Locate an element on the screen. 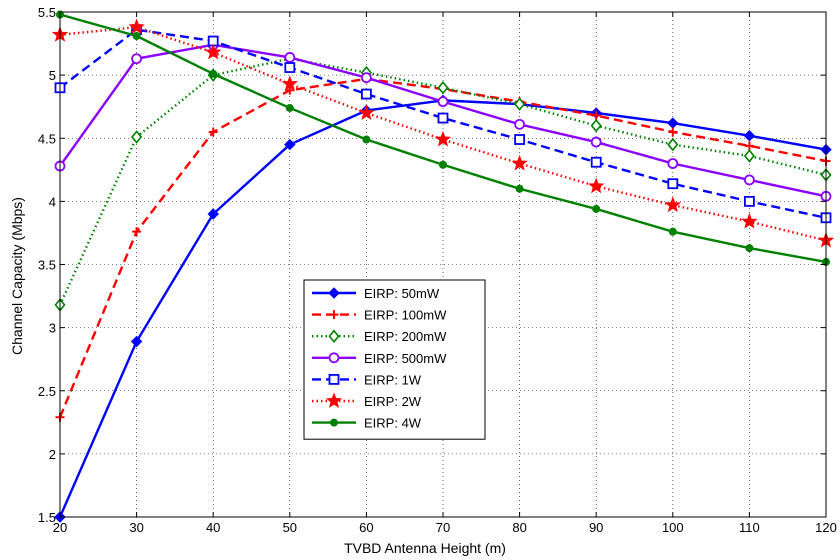 Image resolution: width=840 pixels, height=560 pixels. x-tick-label: 40 is located at coordinates (213, 527).